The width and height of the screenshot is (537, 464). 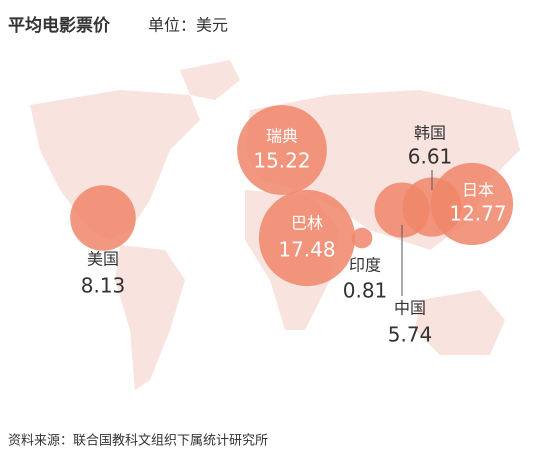 What do you see at coordinates (430, 133) in the screenshot?
I see `country-name: 韩国` at bounding box center [430, 133].